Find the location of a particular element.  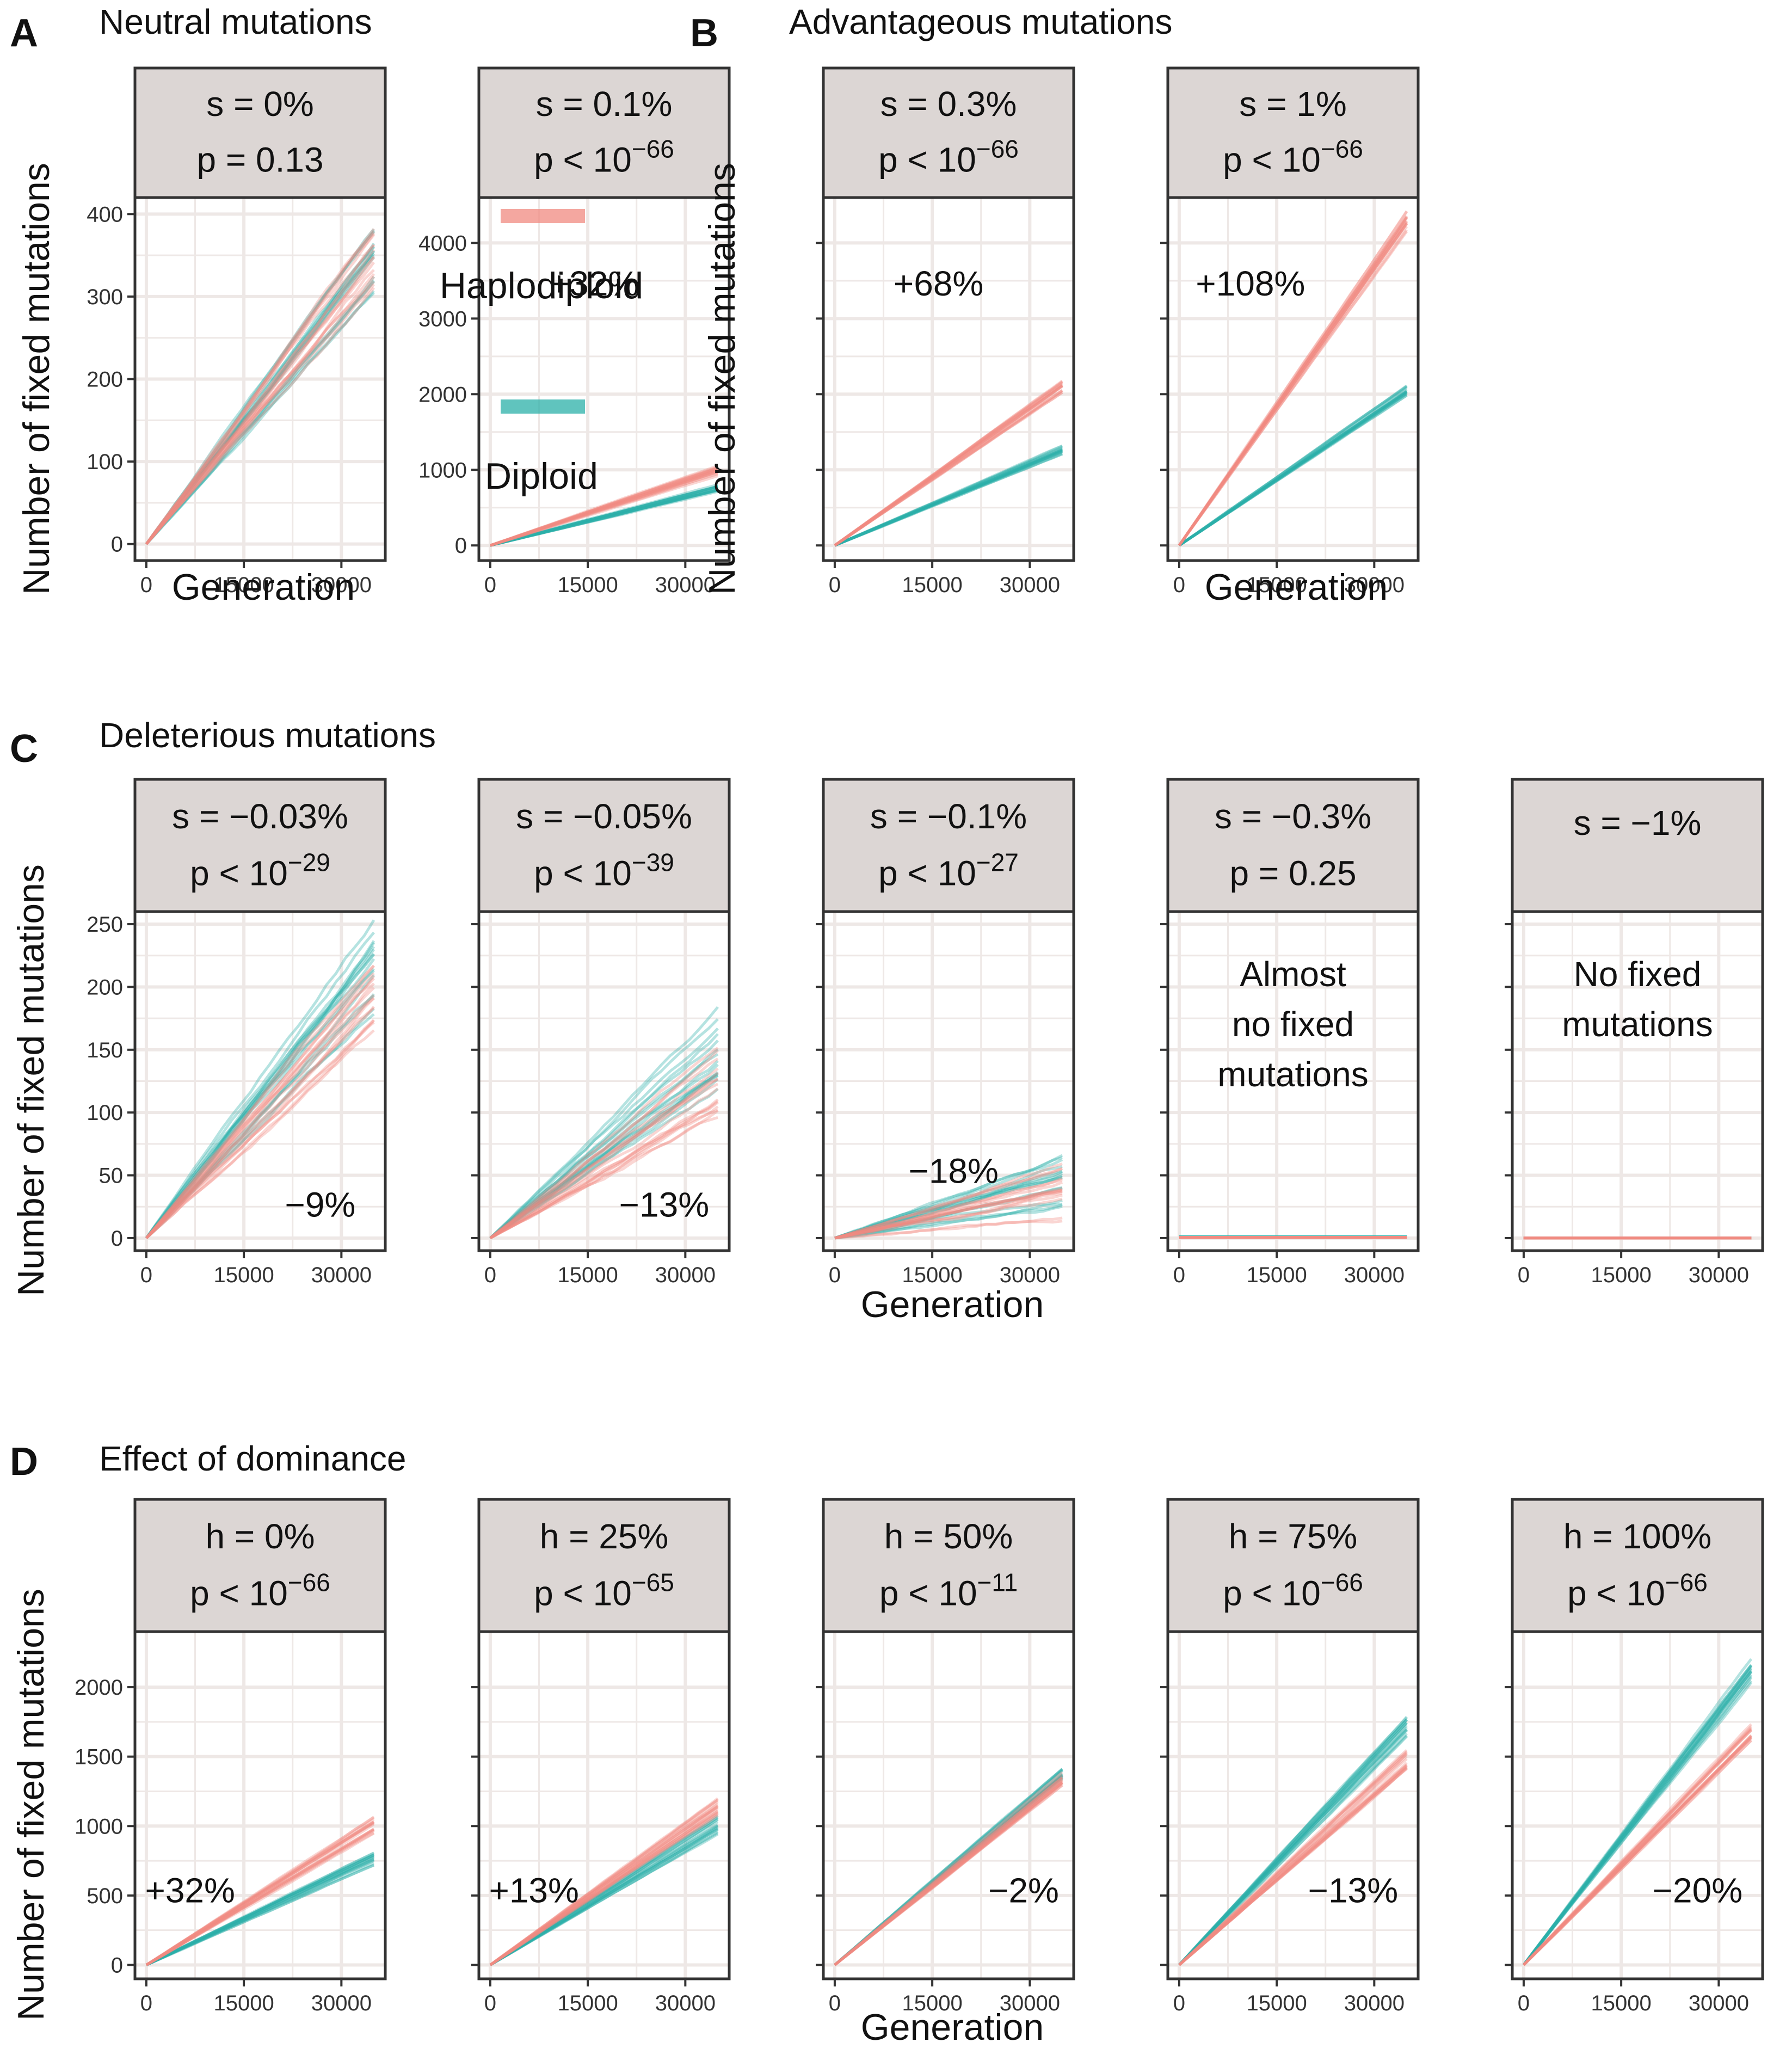

facet-strip is located at coordinates (1293, 133).